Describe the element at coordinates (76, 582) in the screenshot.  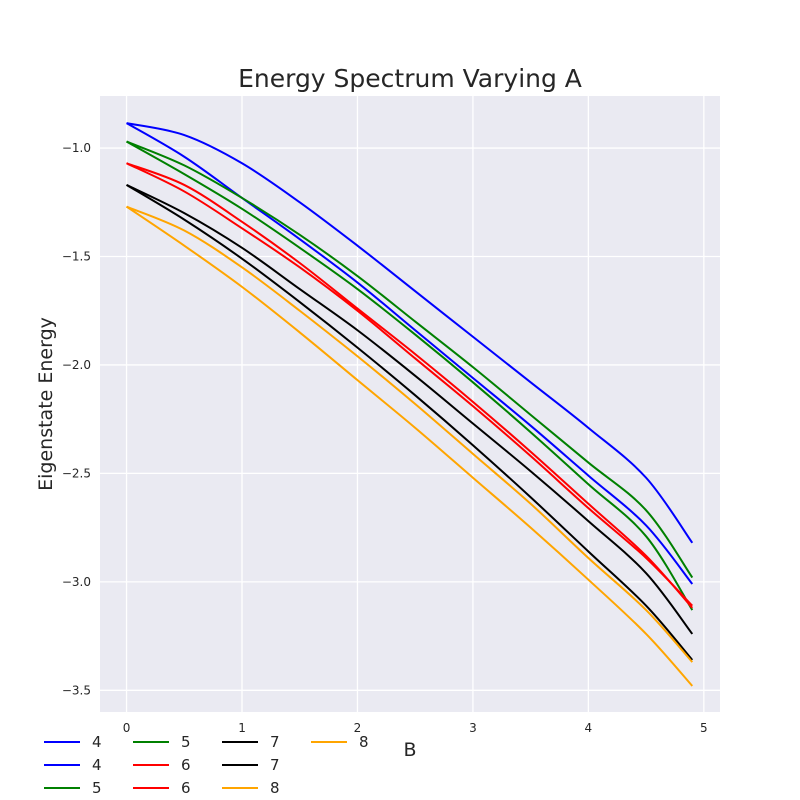
I see `y-tick-label: −3.0` at that location.